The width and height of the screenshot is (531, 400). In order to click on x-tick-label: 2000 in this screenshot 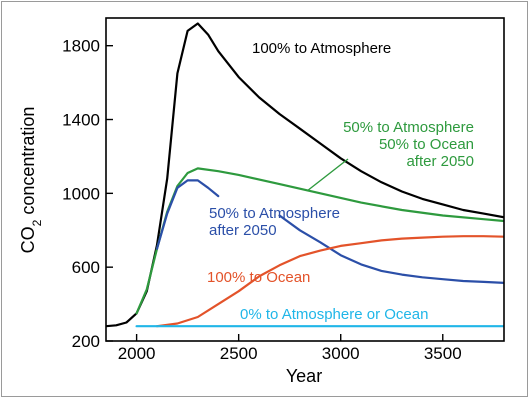, I will do `click(137, 353)`.